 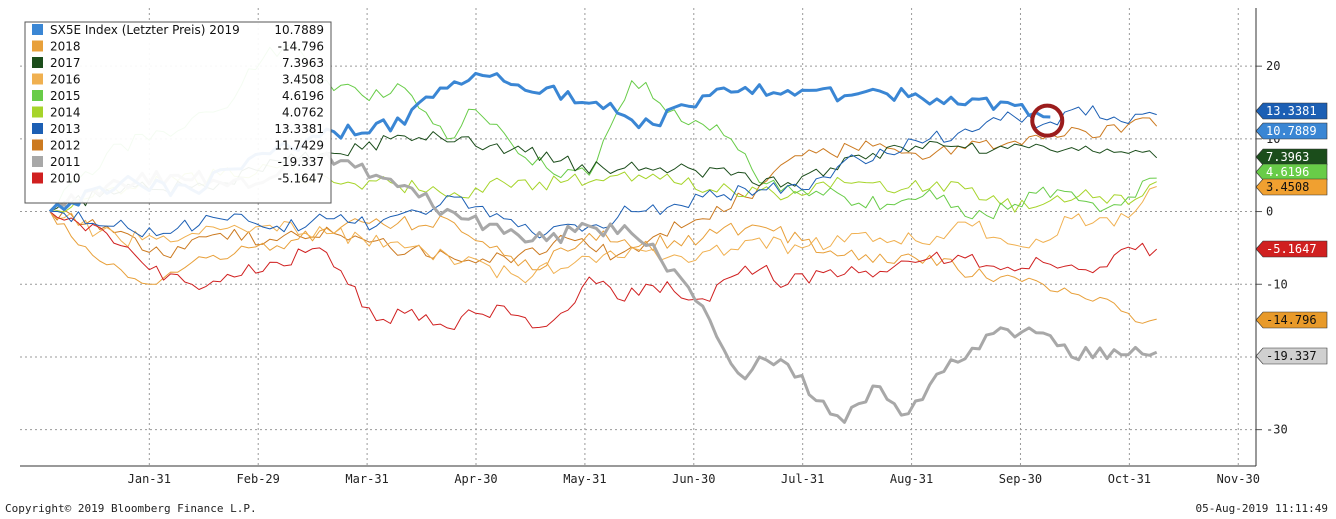 I want to click on x-tick-label: Jun-30, so click(x=693, y=479).